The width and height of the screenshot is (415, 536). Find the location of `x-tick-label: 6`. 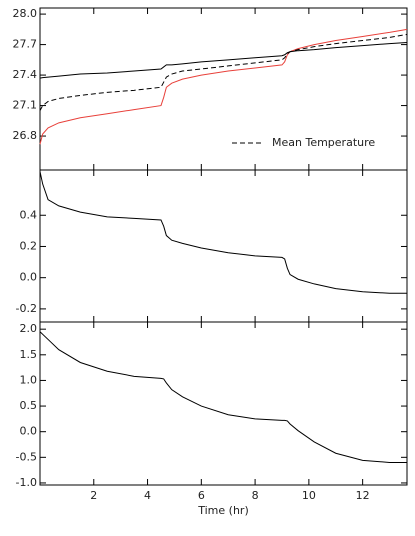

x-tick-label: 6 is located at coordinates (201, 495).